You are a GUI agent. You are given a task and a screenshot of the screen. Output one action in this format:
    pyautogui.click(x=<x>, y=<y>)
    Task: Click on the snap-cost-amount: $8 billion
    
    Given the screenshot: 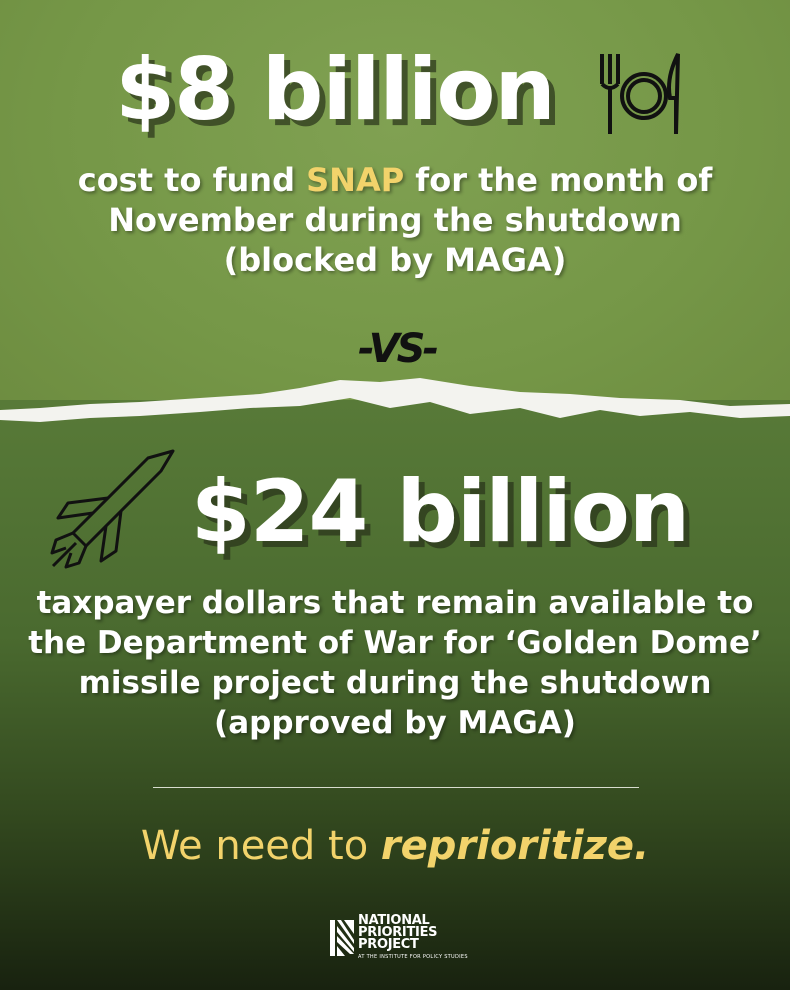 What is the action you would take?
    pyautogui.click(x=335, y=90)
    